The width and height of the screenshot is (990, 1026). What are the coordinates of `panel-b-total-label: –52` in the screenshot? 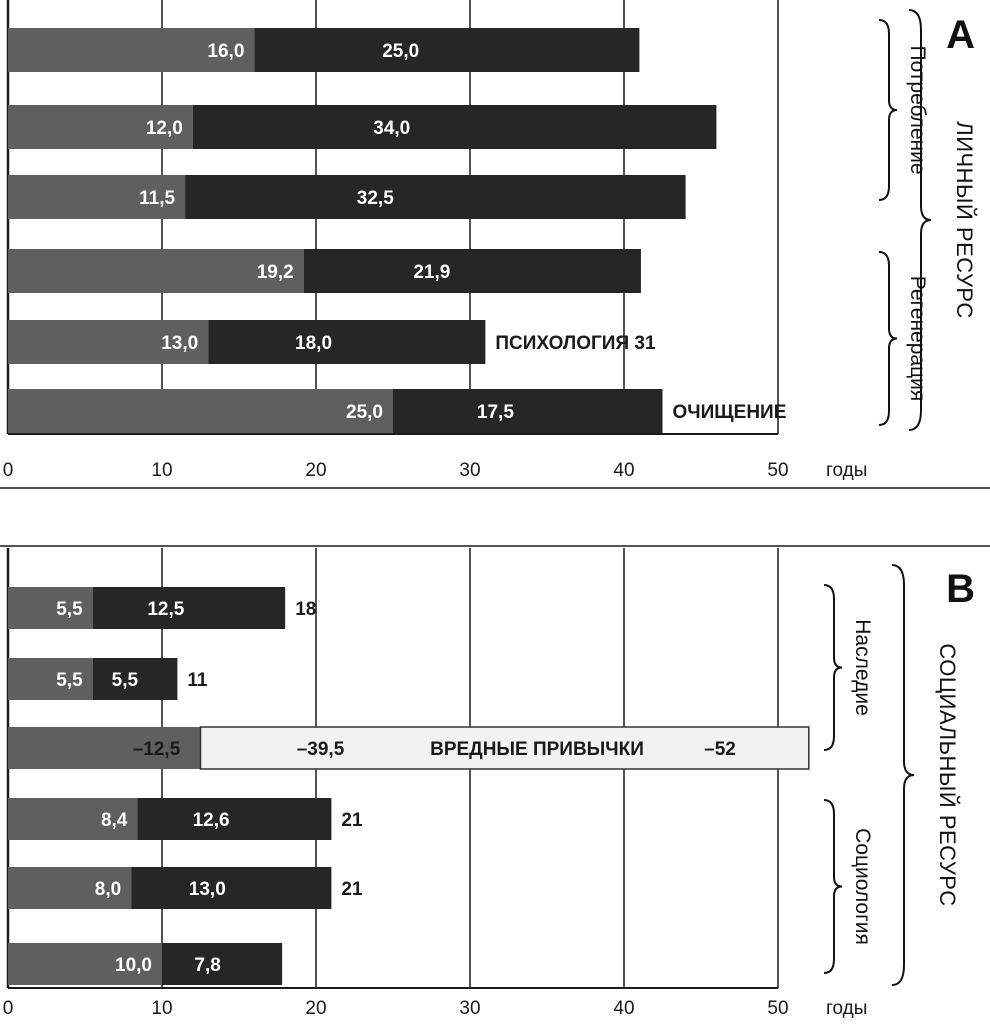 It's located at (720, 749).